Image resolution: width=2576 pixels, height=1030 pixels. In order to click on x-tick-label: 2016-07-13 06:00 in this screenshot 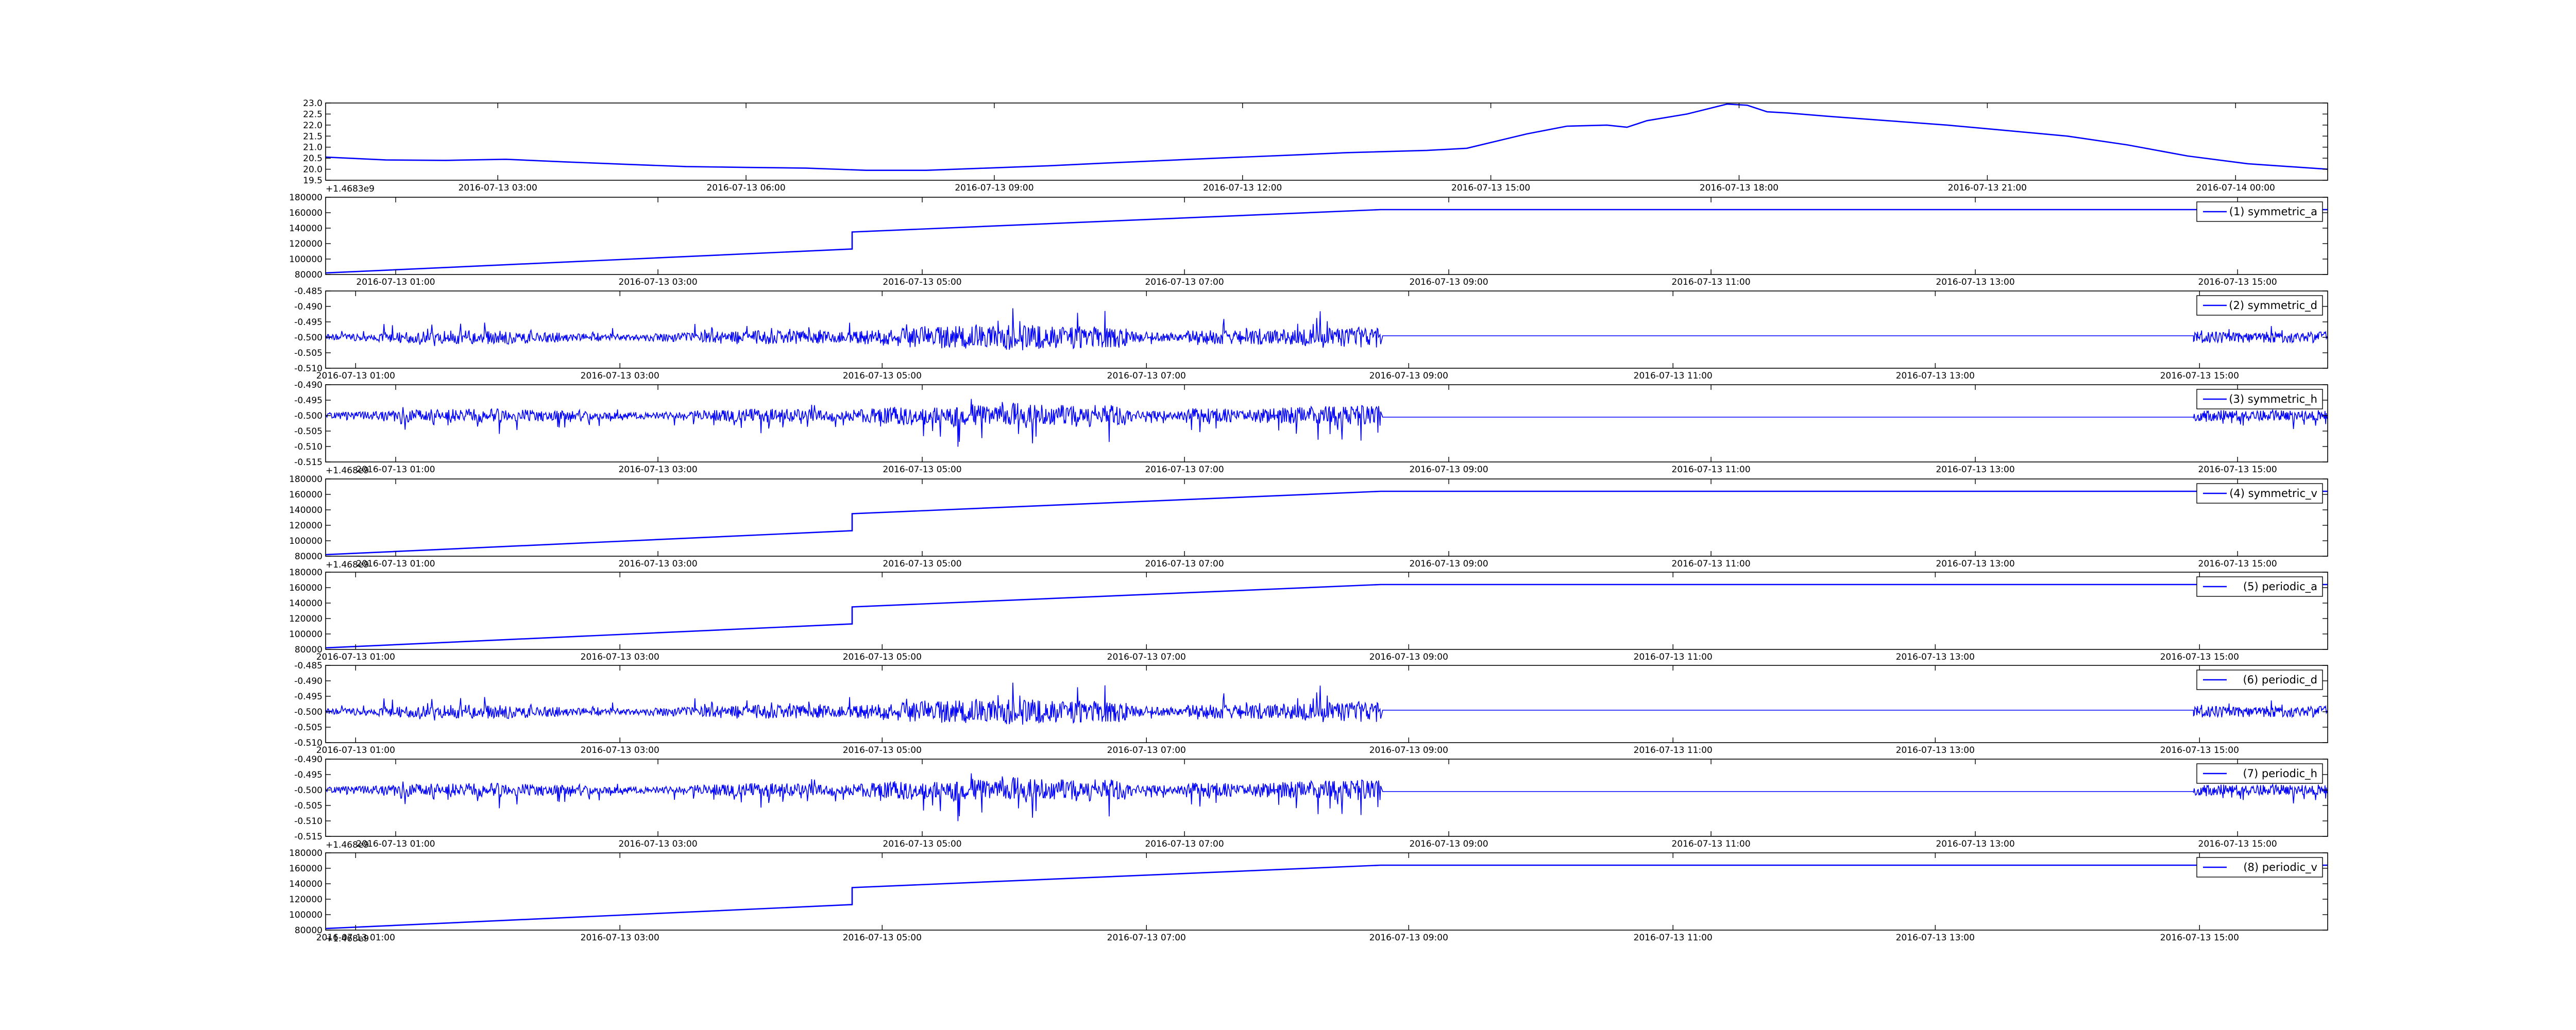, I will do `click(745, 188)`.